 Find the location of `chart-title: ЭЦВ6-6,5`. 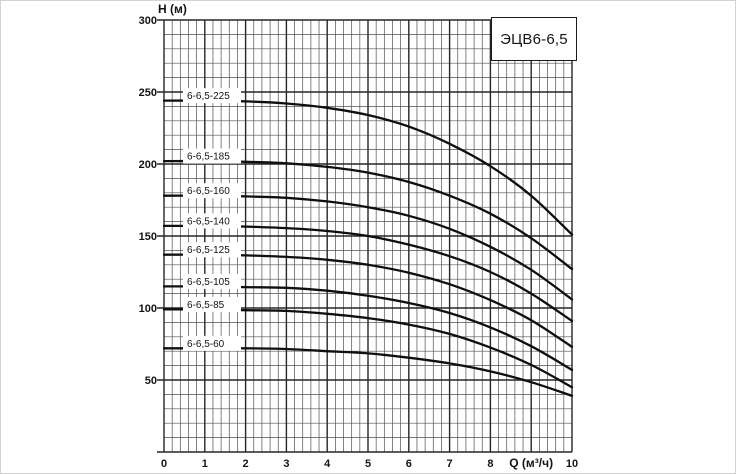

chart-title: ЭЦВ6-6,5 is located at coordinates (534, 39).